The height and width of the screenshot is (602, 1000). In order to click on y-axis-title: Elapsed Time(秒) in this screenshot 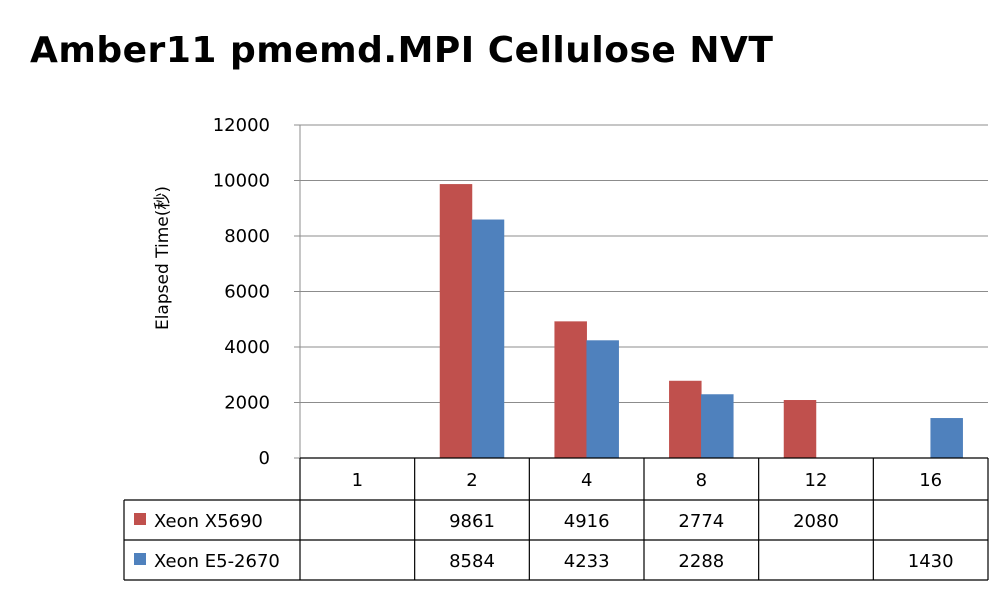, I will do `click(163, 258)`.